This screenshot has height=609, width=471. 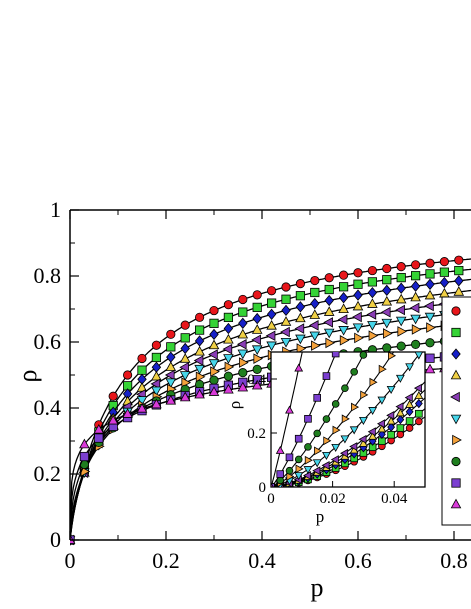 I want to click on inset-x-tick-label: 0.04, so click(x=394, y=499).